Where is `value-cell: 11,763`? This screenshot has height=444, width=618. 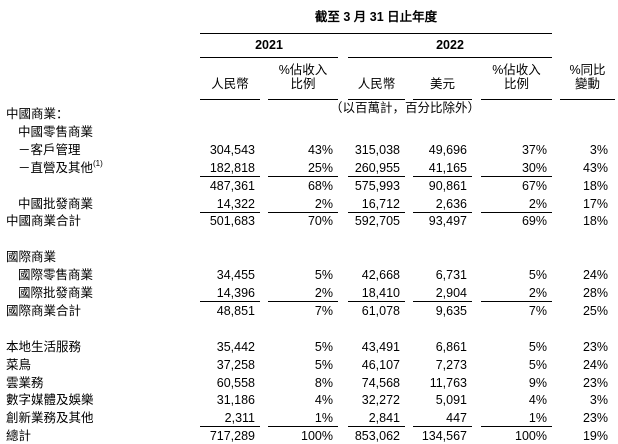
value-cell: 11,763 is located at coordinates (448, 382).